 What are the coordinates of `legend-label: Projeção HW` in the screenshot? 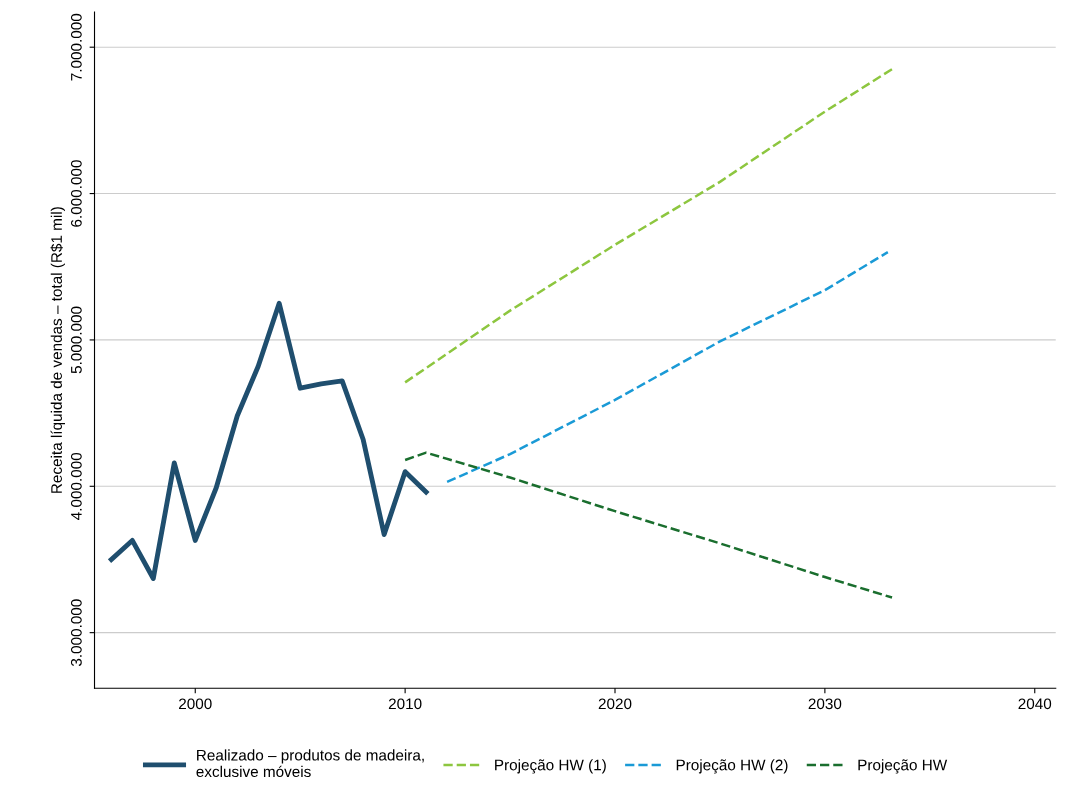 It's located at (903, 766).